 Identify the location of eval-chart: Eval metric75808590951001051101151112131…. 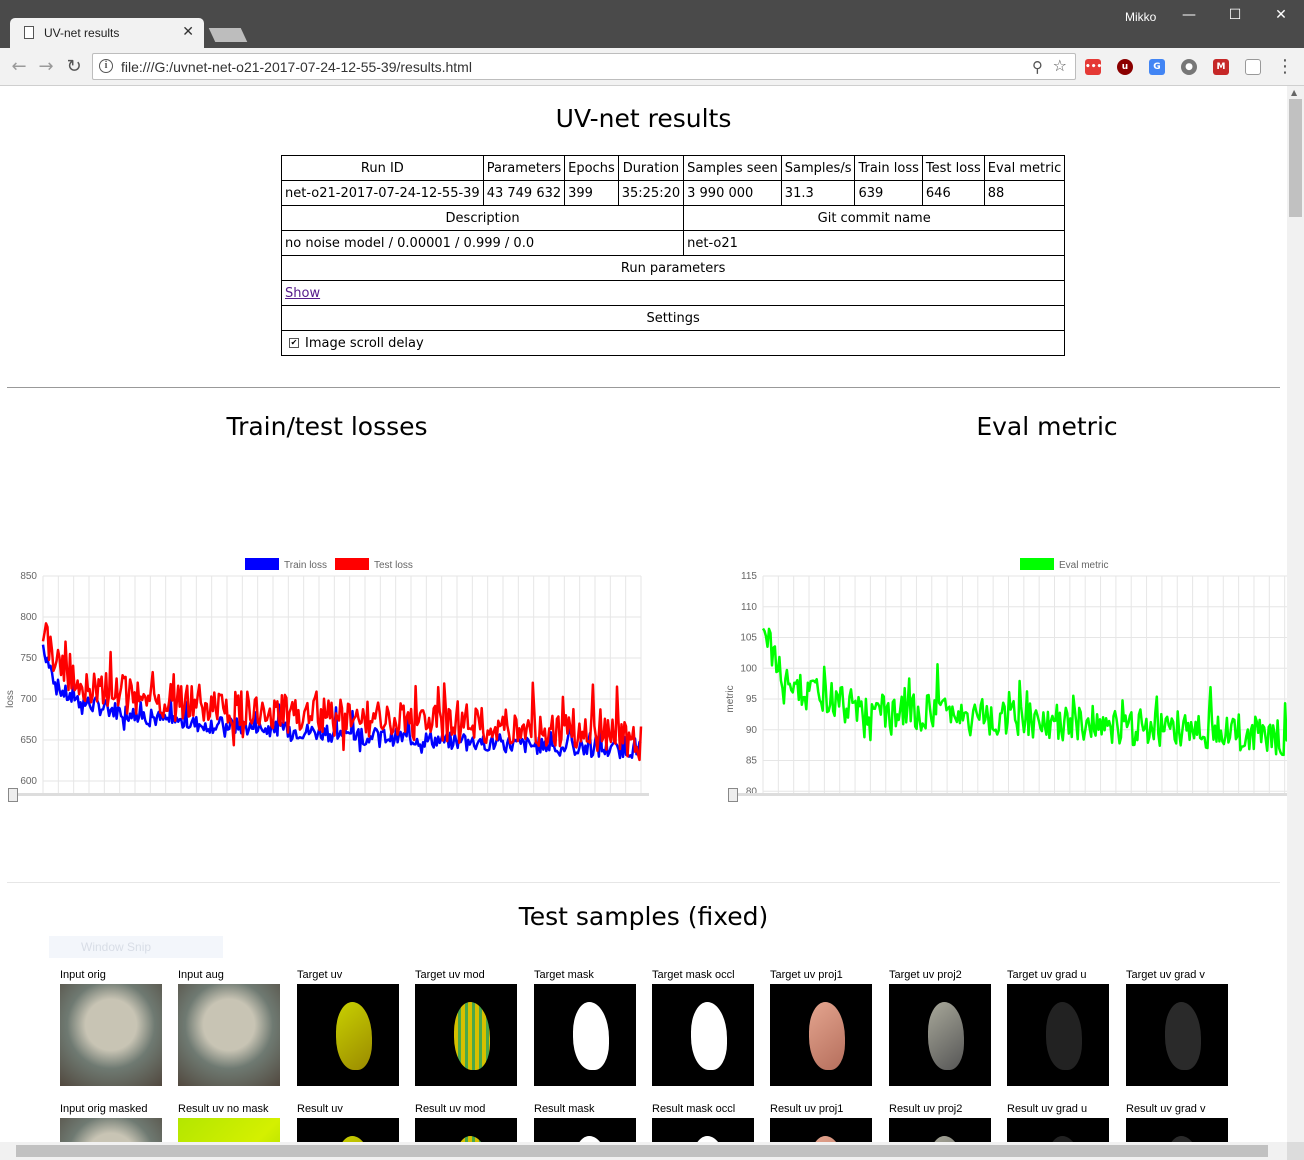
(1006, 676).